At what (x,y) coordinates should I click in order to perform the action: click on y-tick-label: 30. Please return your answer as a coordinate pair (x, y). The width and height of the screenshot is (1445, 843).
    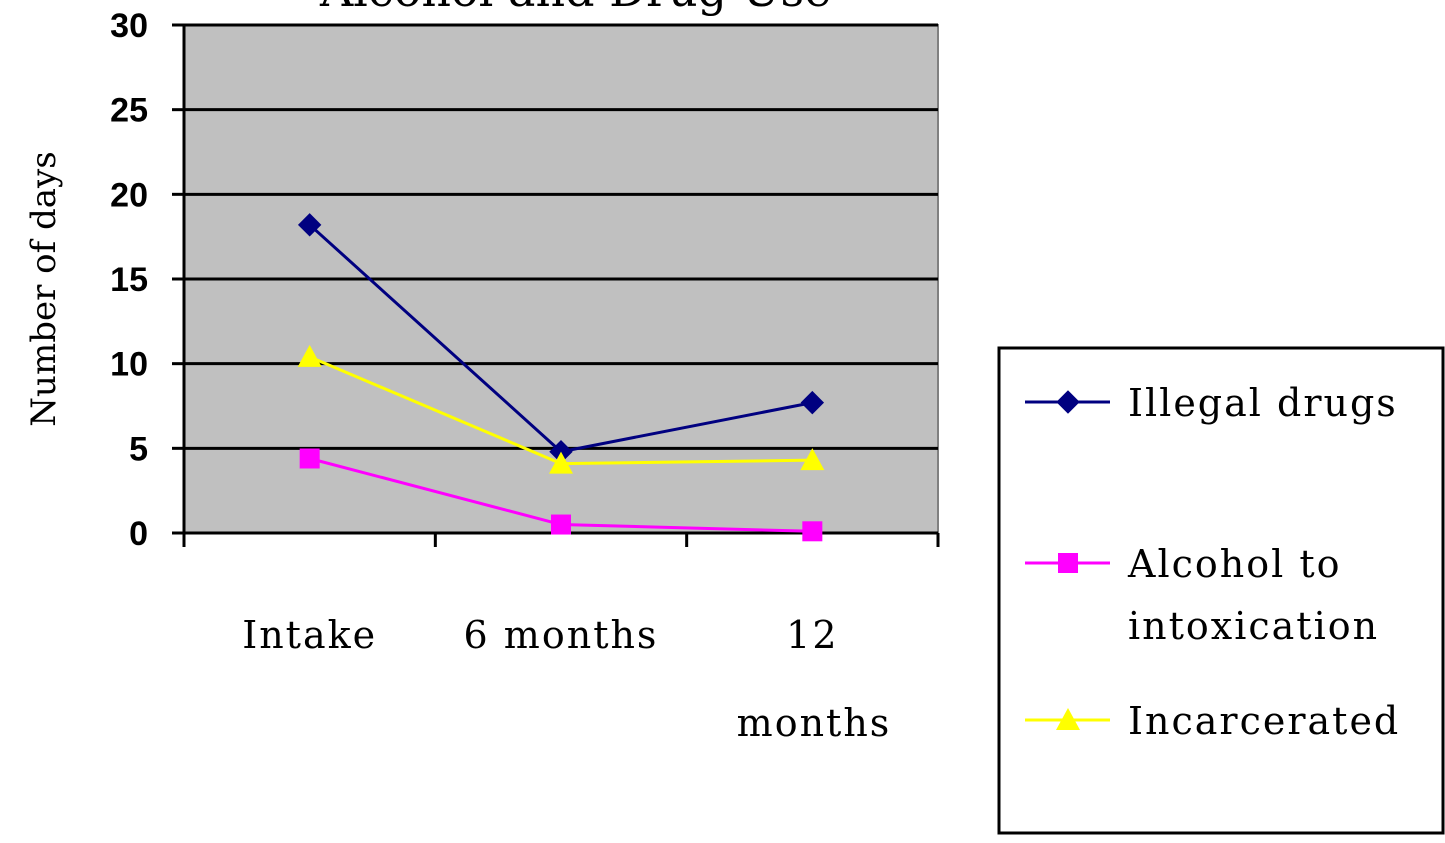
    Looking at the image, I should click on (129, 26).